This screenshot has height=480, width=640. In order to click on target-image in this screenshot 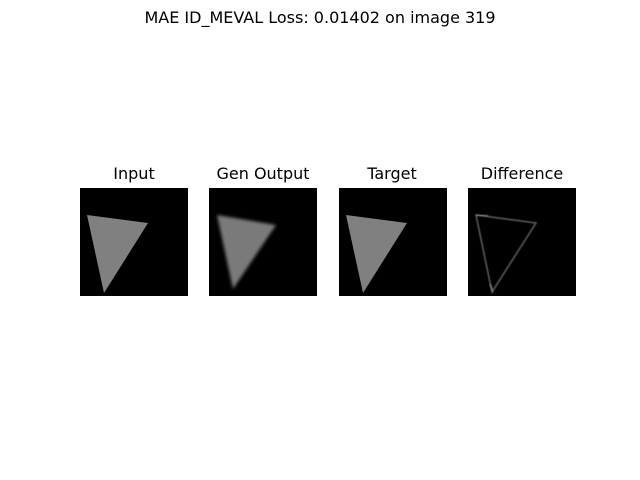, I will do `click(393, 242)`.